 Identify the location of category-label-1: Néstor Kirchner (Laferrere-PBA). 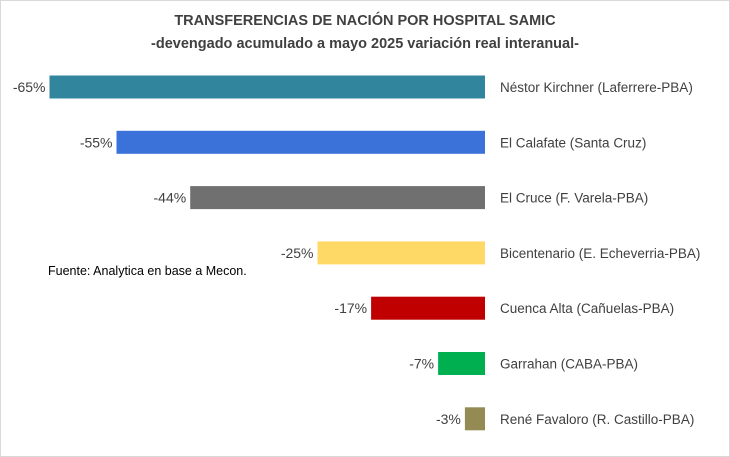
(596, 87).